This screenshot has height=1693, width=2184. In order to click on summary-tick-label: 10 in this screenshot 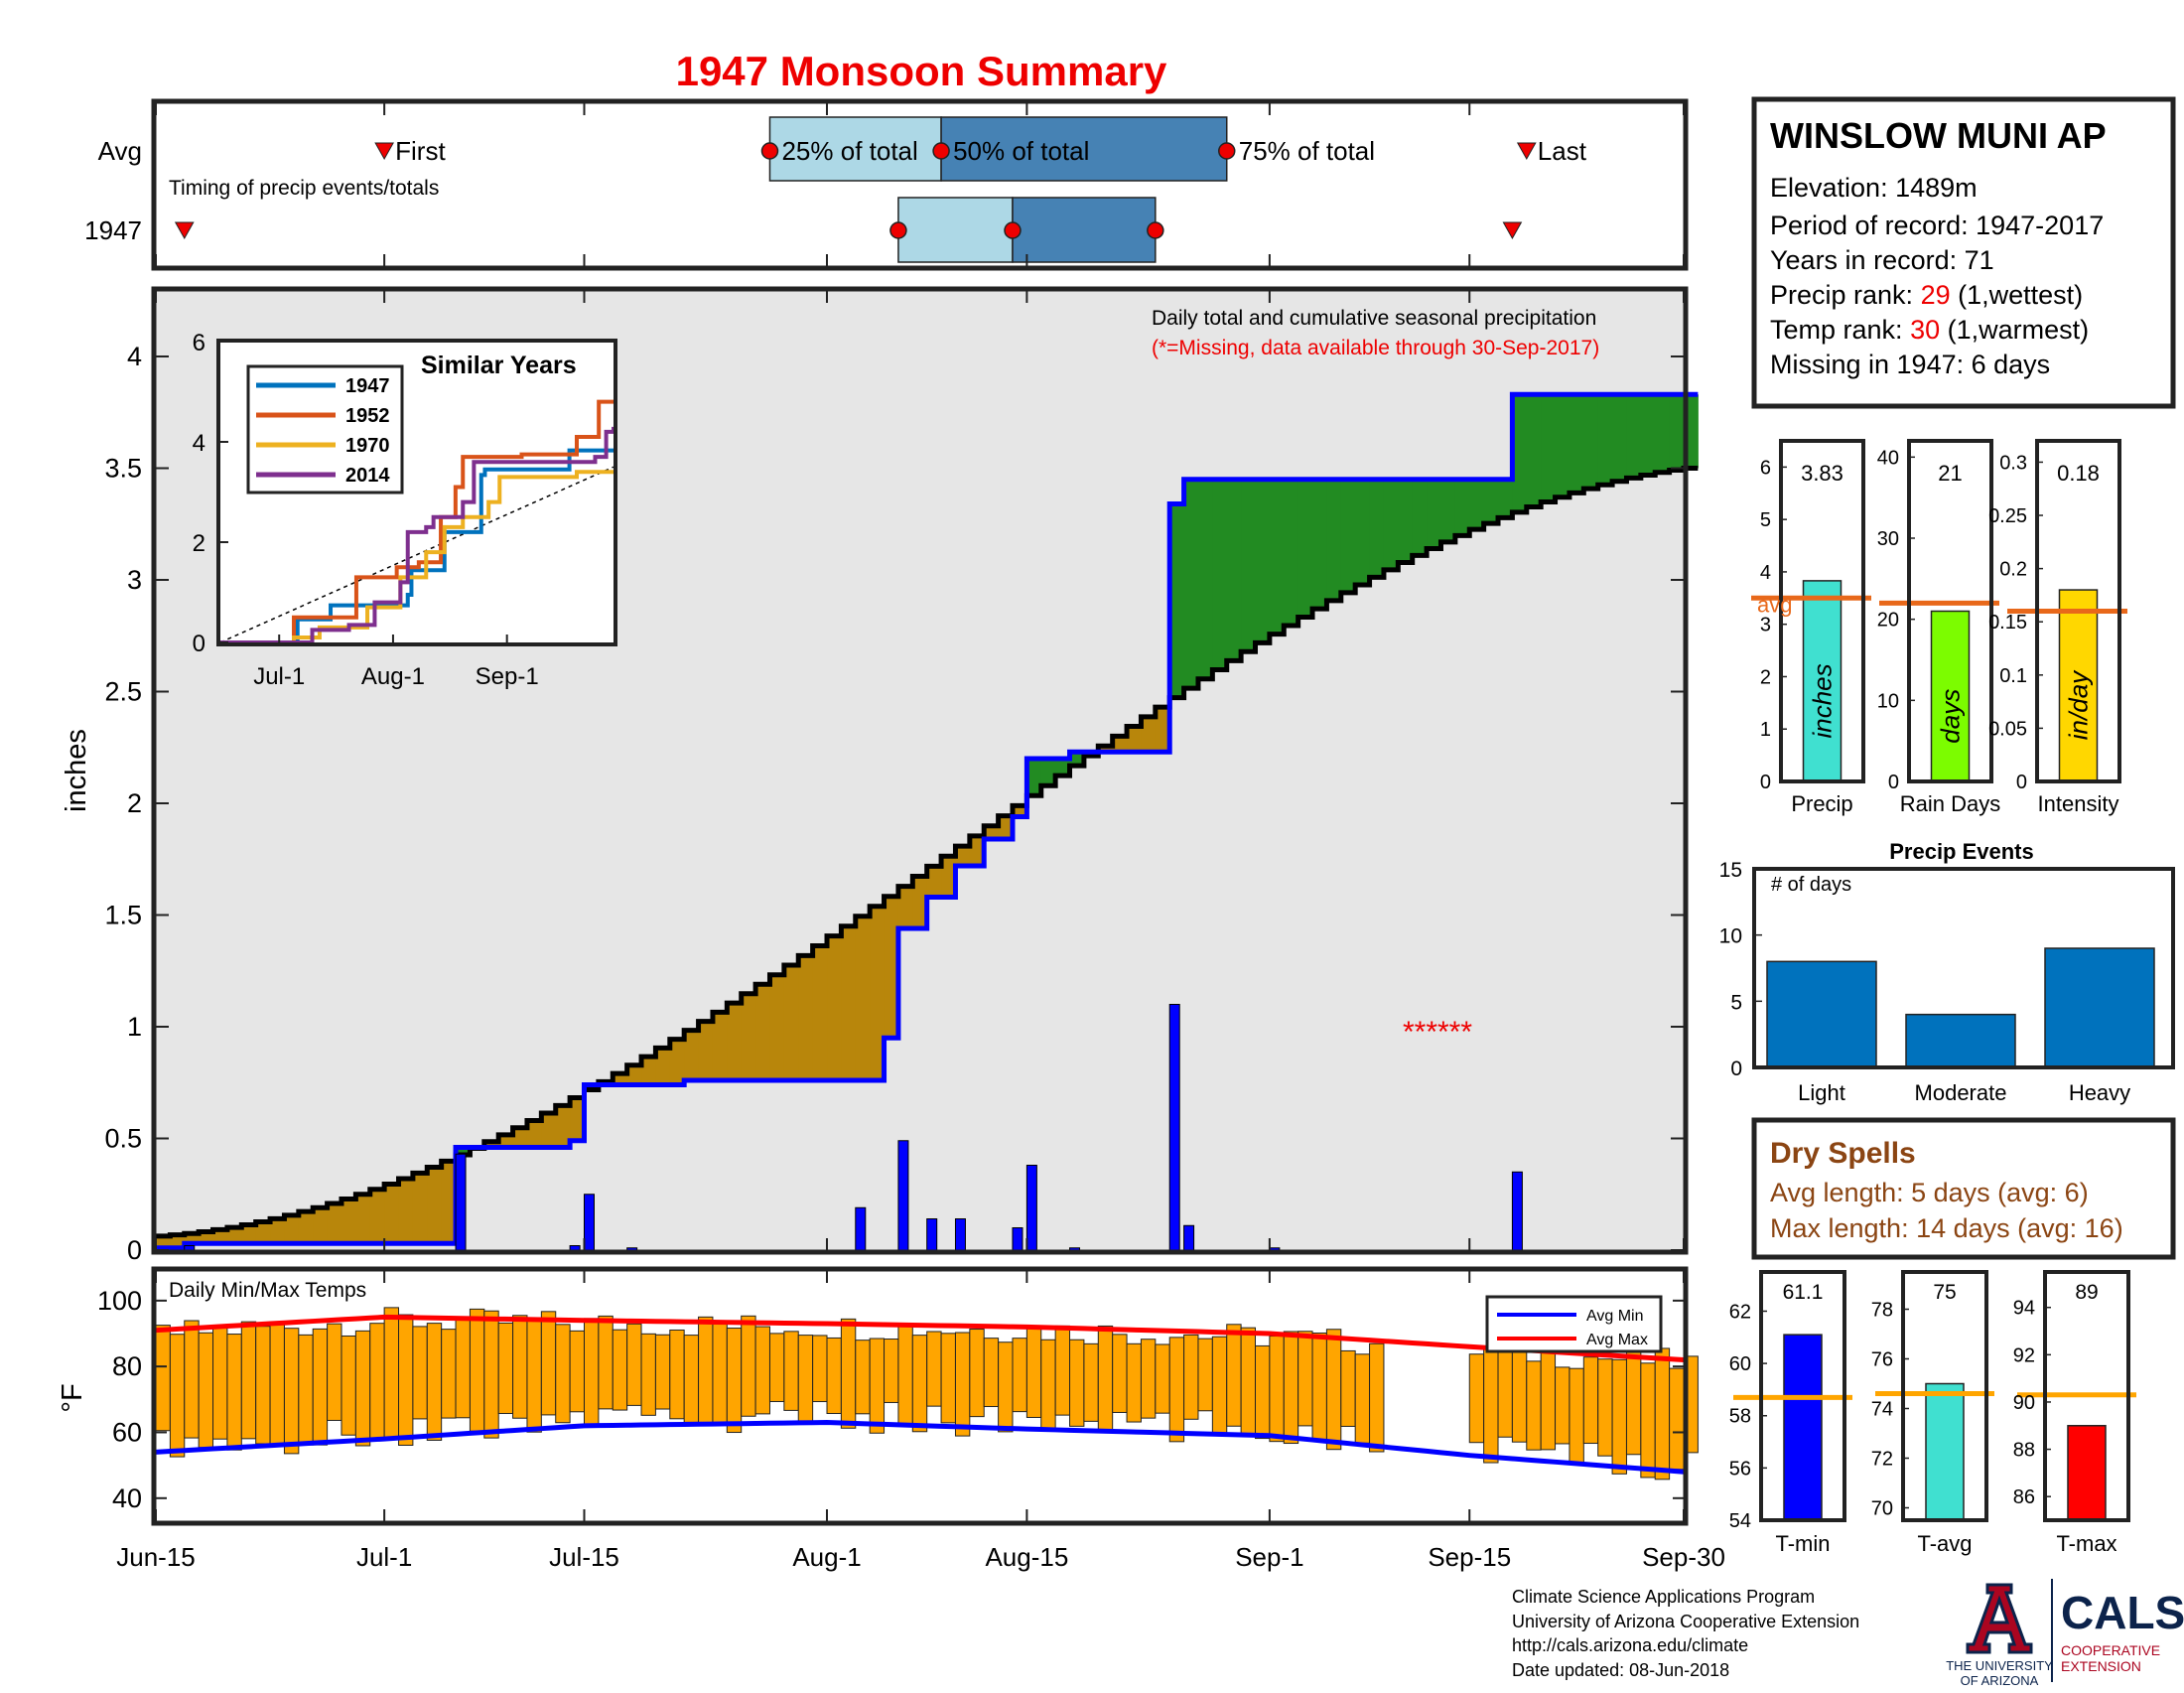, I will do `click(1888, 701)`.